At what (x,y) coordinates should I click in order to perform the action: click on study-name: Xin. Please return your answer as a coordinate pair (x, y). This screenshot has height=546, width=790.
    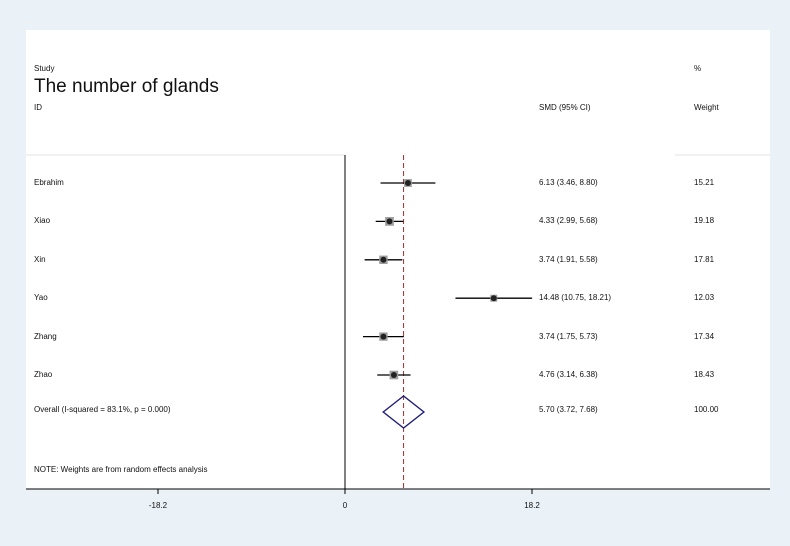
    Looking at the image, I should click on (40, 259).